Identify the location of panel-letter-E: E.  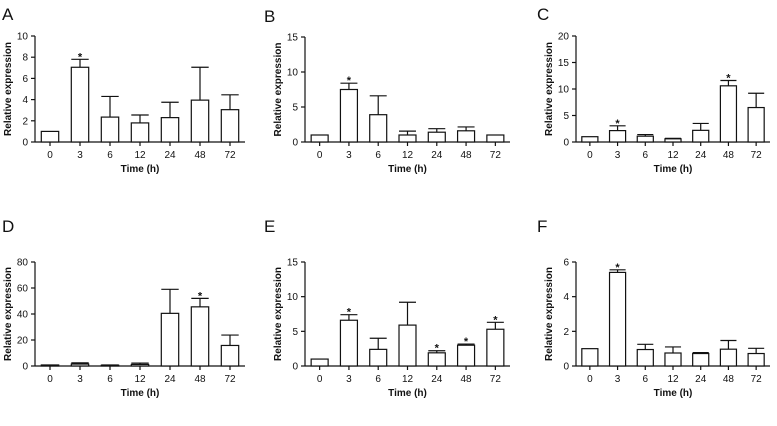
(269, 226).